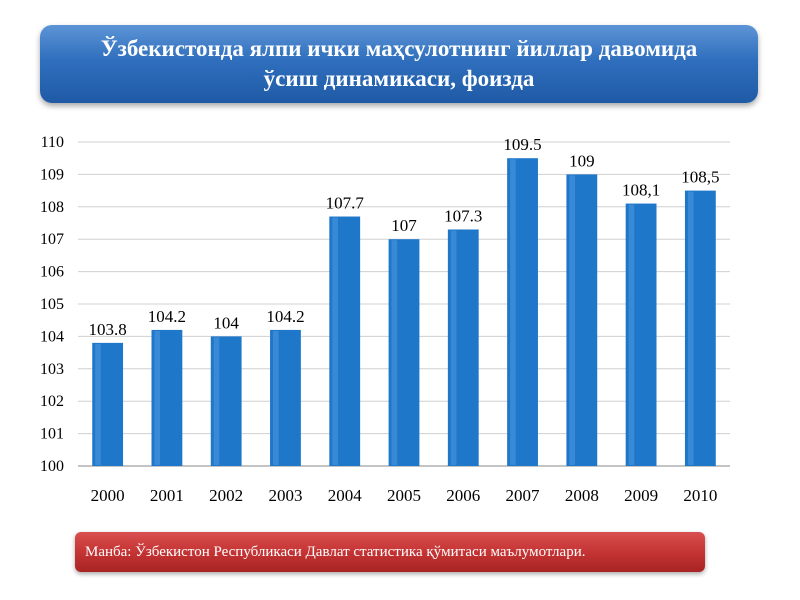 The image size is (800, 600). Describe the element at coordinates (700, 495) in the screenshot. I see `x-tick-label: 2010` at that location.